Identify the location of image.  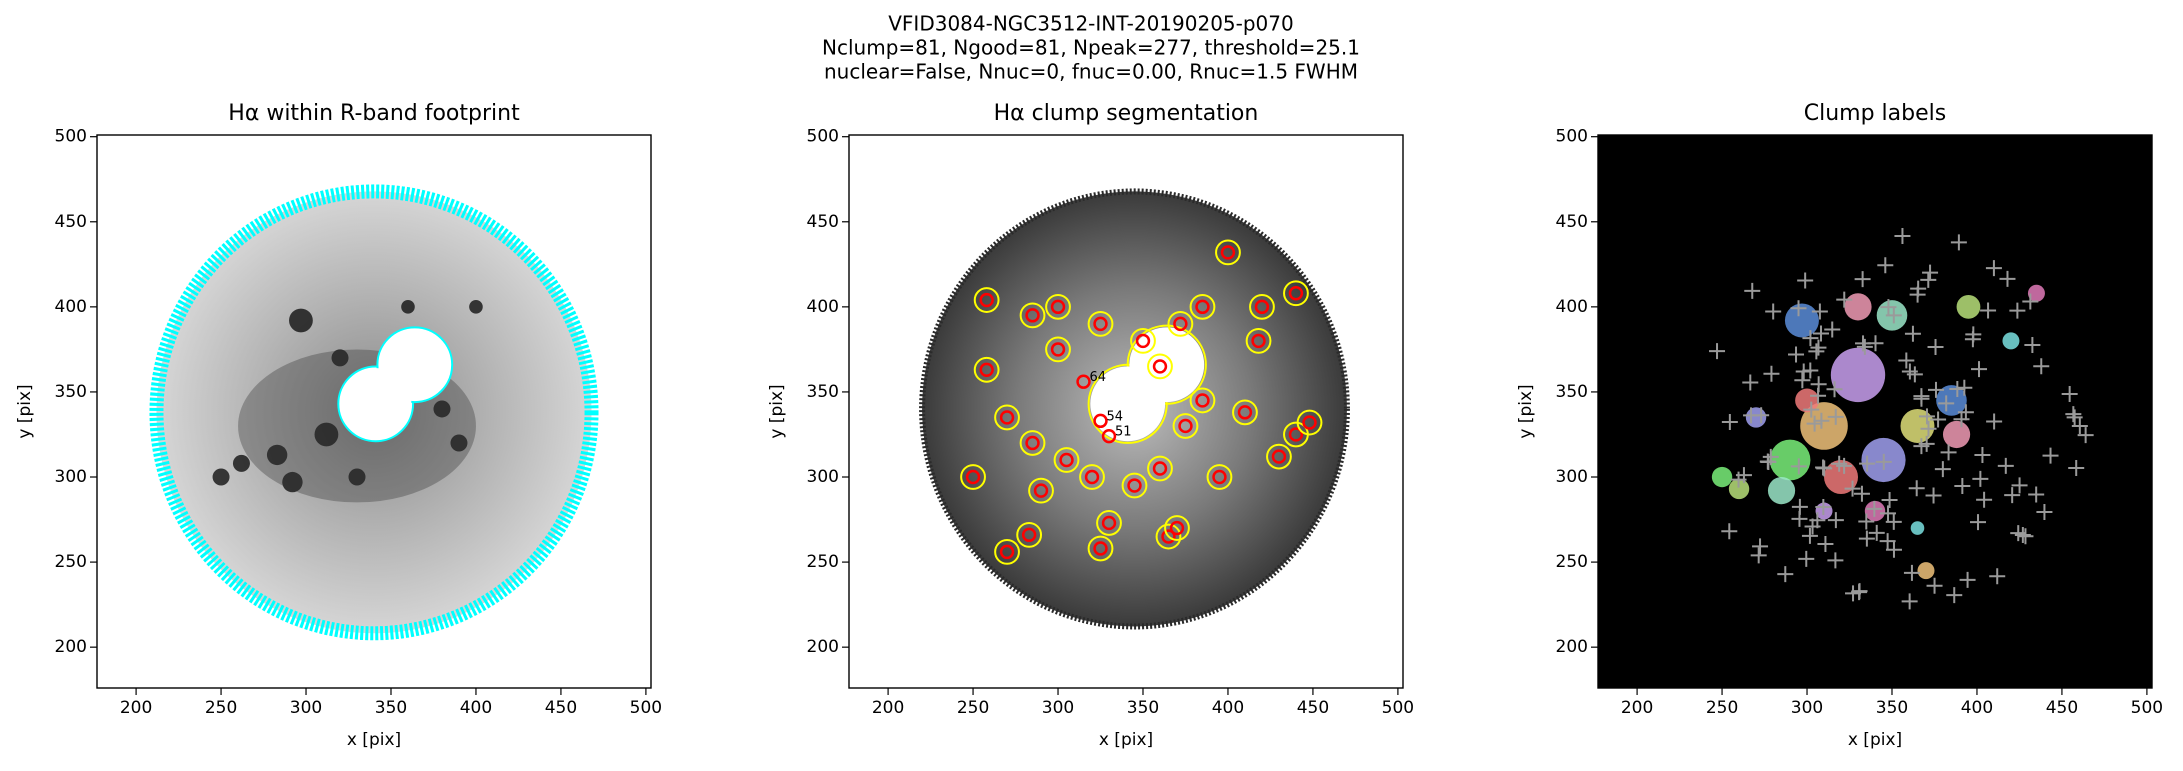
(374, 412).